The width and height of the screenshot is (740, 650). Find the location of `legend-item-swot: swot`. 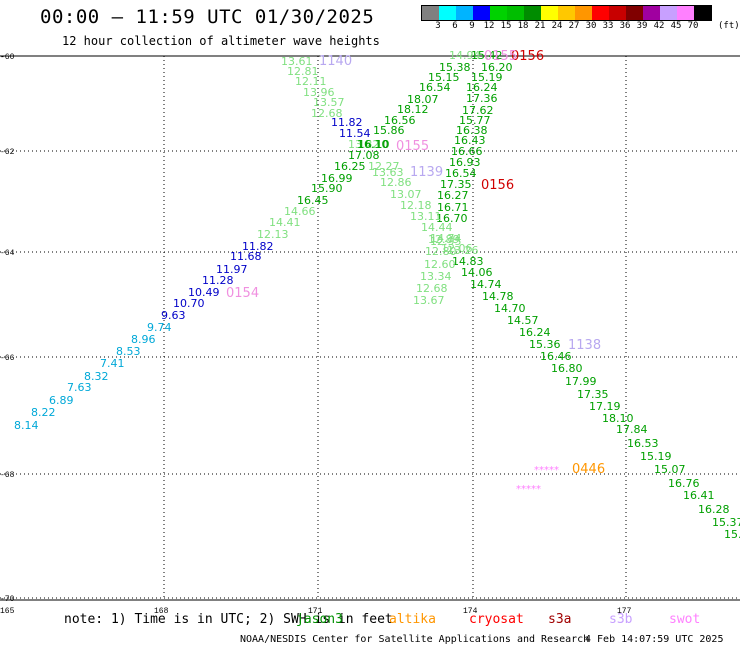

legend-item-swot: swot is located at coordinates (685, 619).